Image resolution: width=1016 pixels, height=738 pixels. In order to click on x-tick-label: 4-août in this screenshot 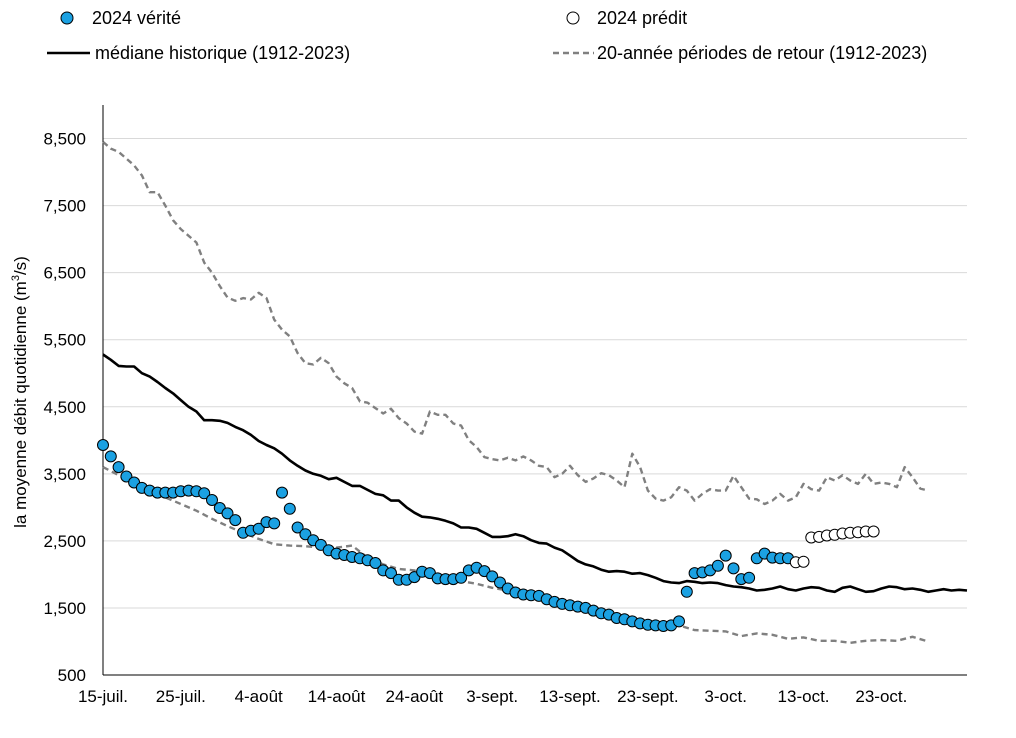, I will do `click(259, 696)`.